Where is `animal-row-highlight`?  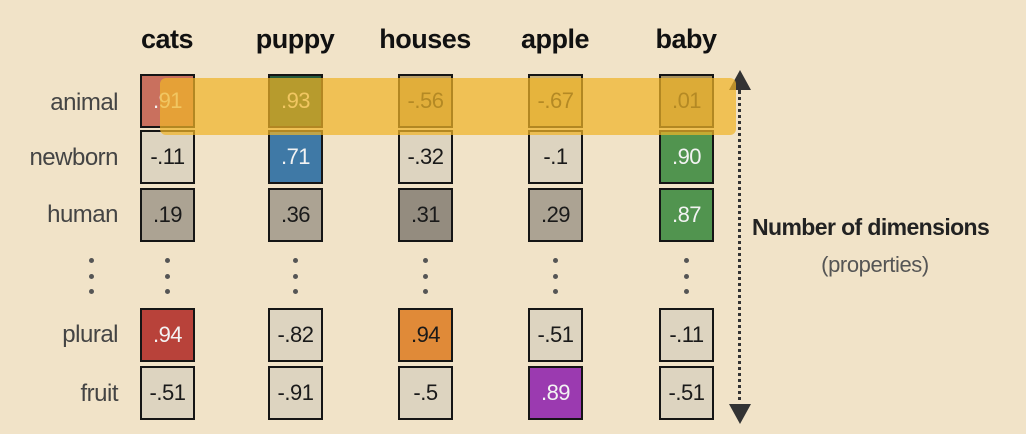
animal-row-highlight is located at coordinates (448, 106).